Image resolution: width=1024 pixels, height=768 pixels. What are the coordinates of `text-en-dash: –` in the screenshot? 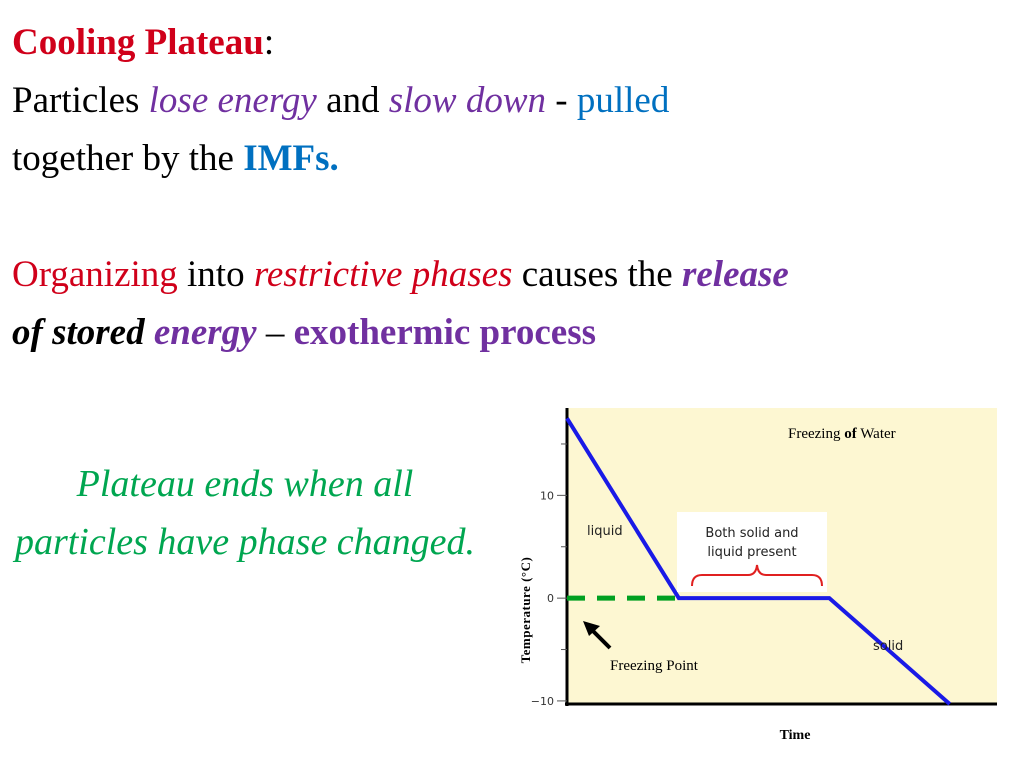 It's located at (275, 332).